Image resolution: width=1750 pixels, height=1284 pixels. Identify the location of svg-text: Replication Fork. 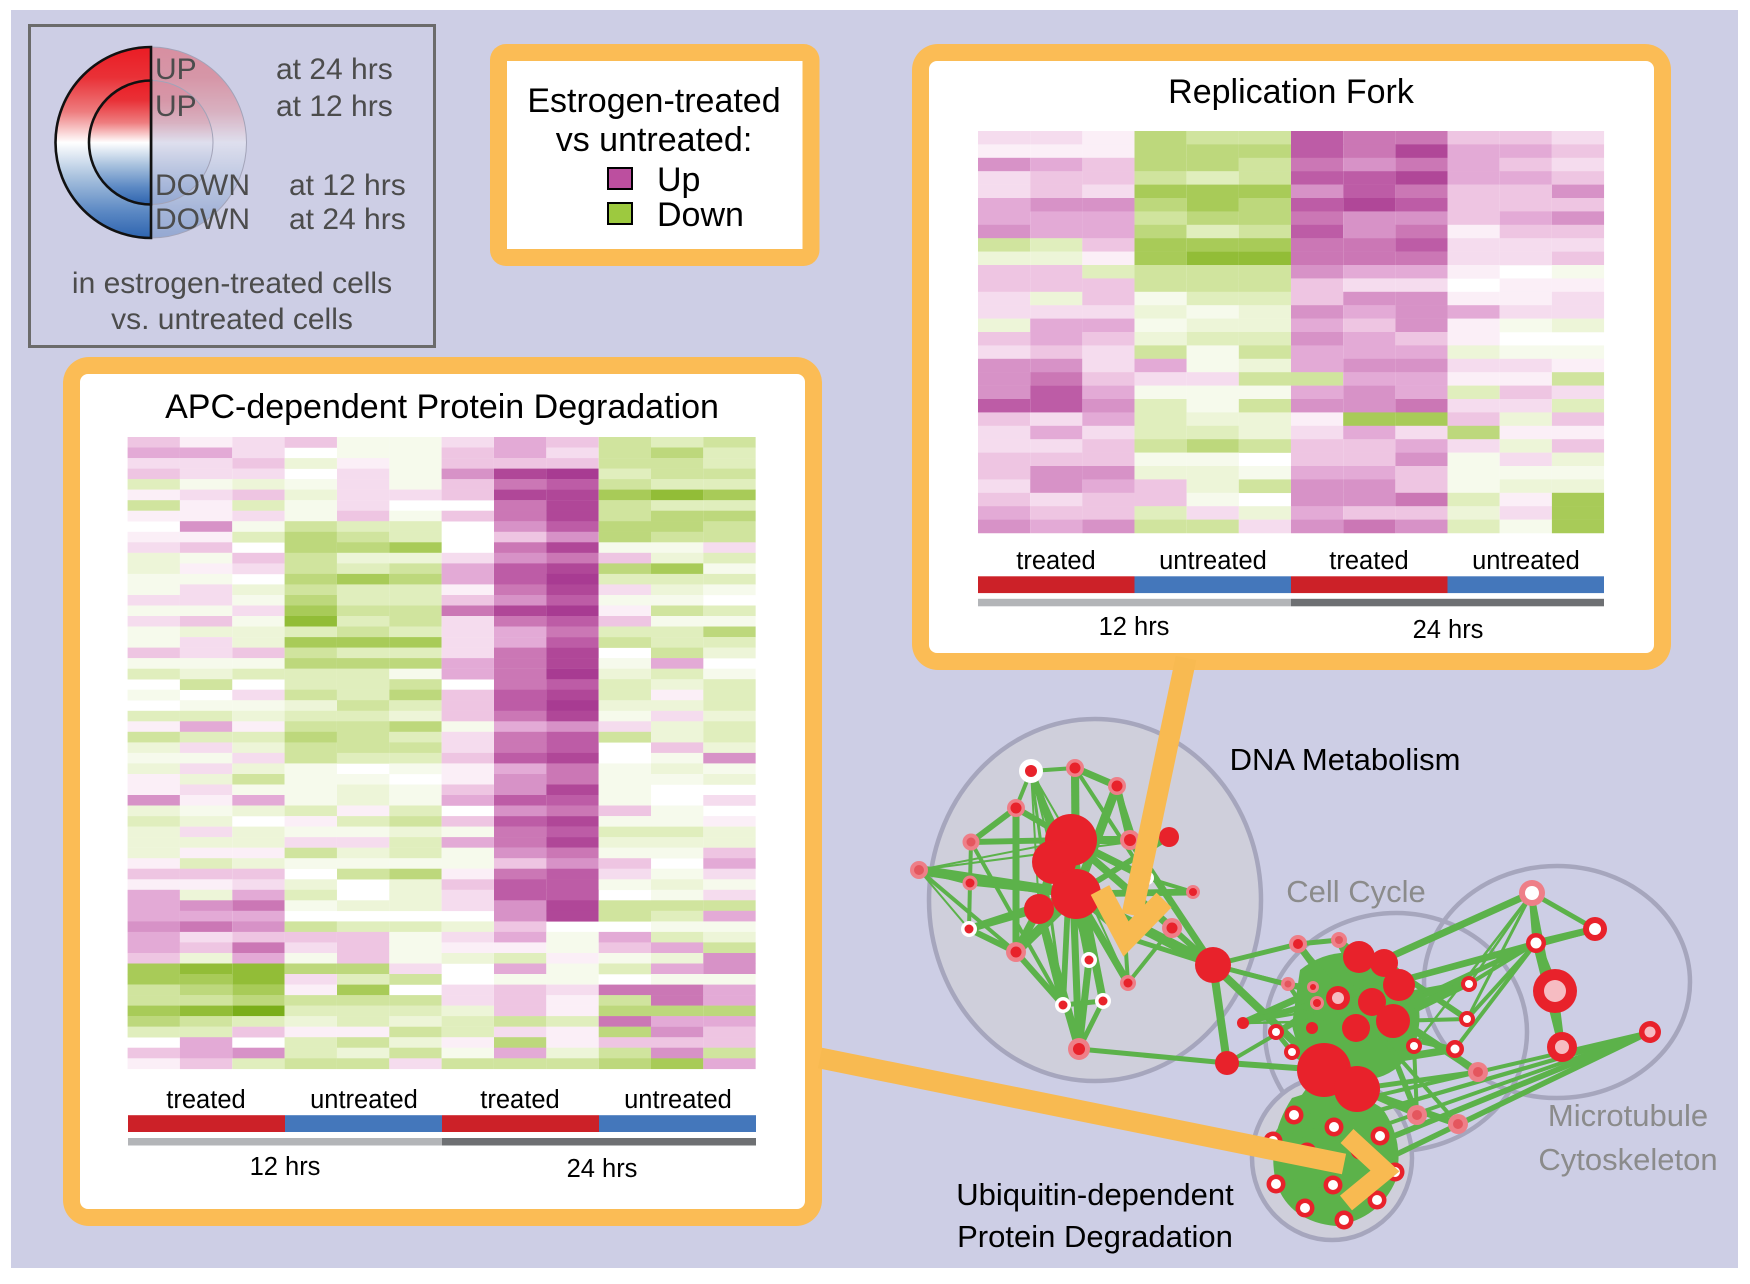
(1291, 92).